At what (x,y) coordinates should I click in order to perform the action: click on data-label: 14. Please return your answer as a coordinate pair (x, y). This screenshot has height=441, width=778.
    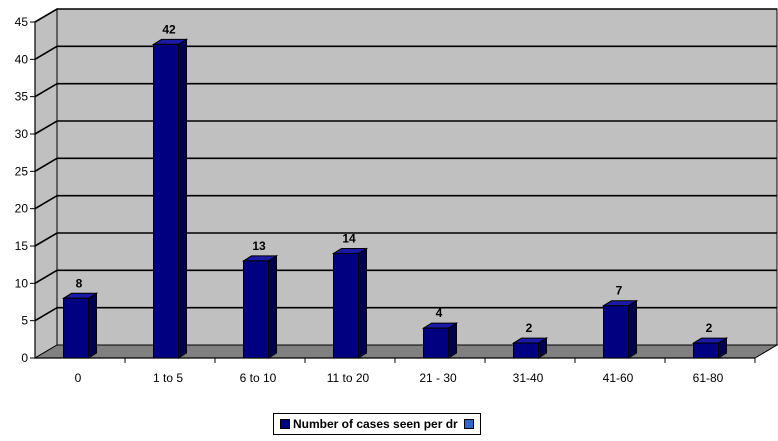
    Looking at the image, I should click on (349, 238).